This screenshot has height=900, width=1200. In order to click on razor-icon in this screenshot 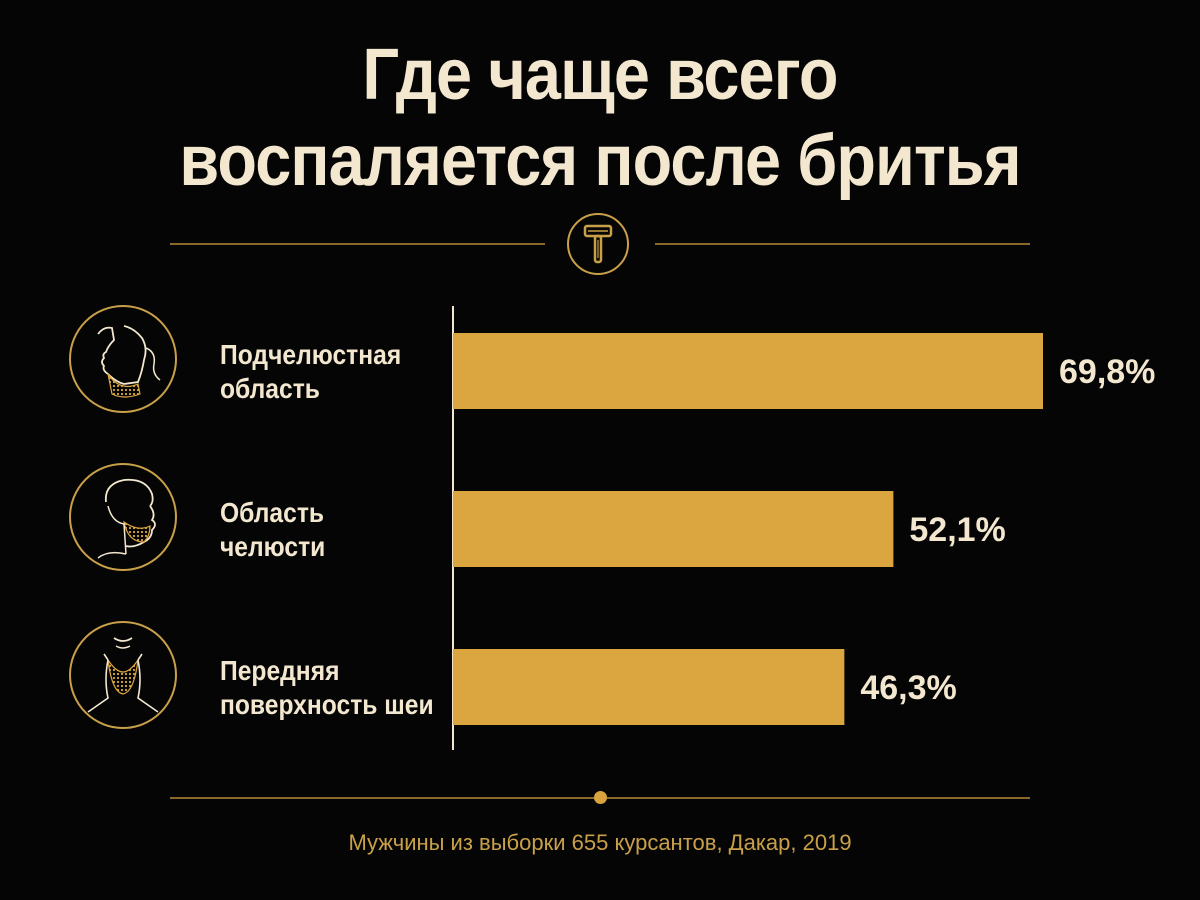, I will do `click(598, 244)`.